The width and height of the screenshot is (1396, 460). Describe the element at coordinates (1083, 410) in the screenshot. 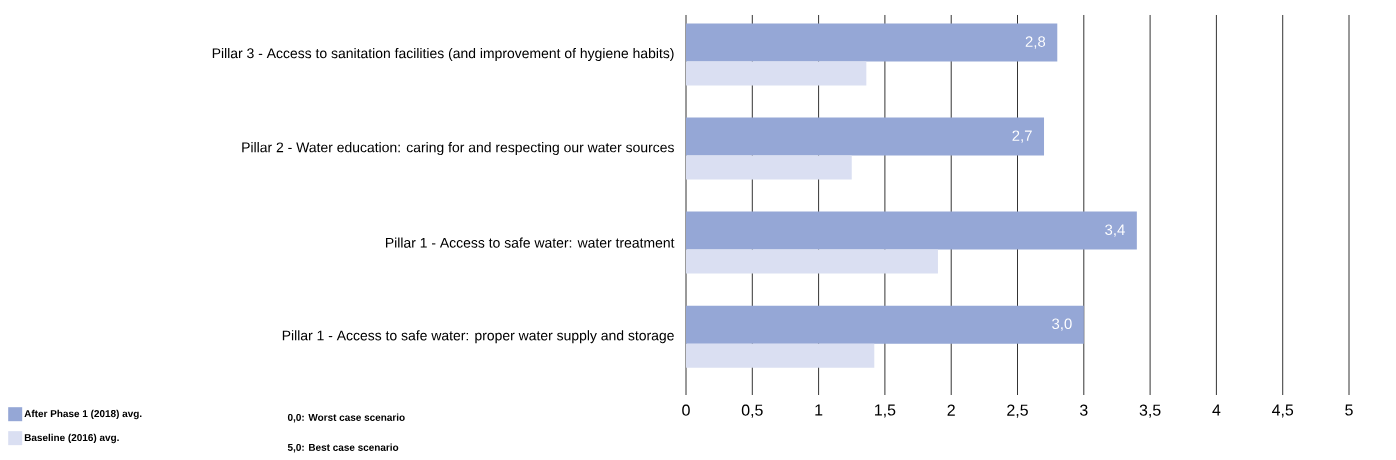

I see `x-tick-label: 3` at that location.